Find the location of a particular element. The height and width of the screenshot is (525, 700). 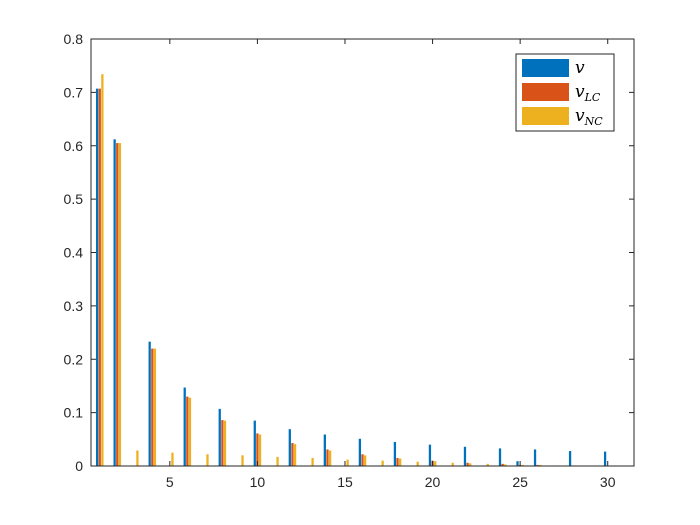

y-tick-label: 0.1 is located at coordinates (74, 413).